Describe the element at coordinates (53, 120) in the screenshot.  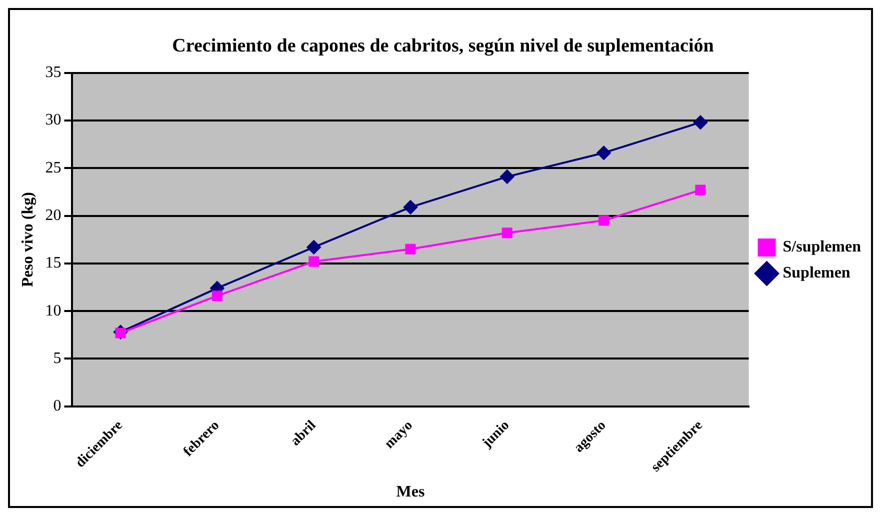
I see `y-tick-label: 30` at that location.